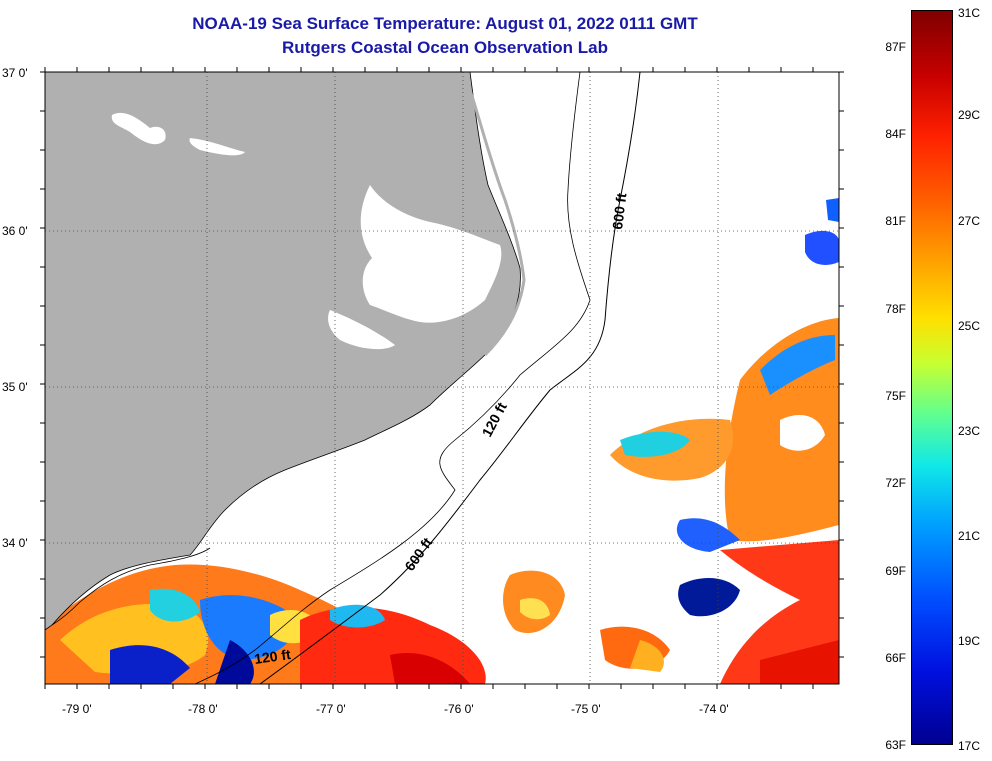 The width and height of the screenshot is (992, 761). Describe the element at coordinates (497, 223) in the screenshot. I see `outer-banks` at that location.